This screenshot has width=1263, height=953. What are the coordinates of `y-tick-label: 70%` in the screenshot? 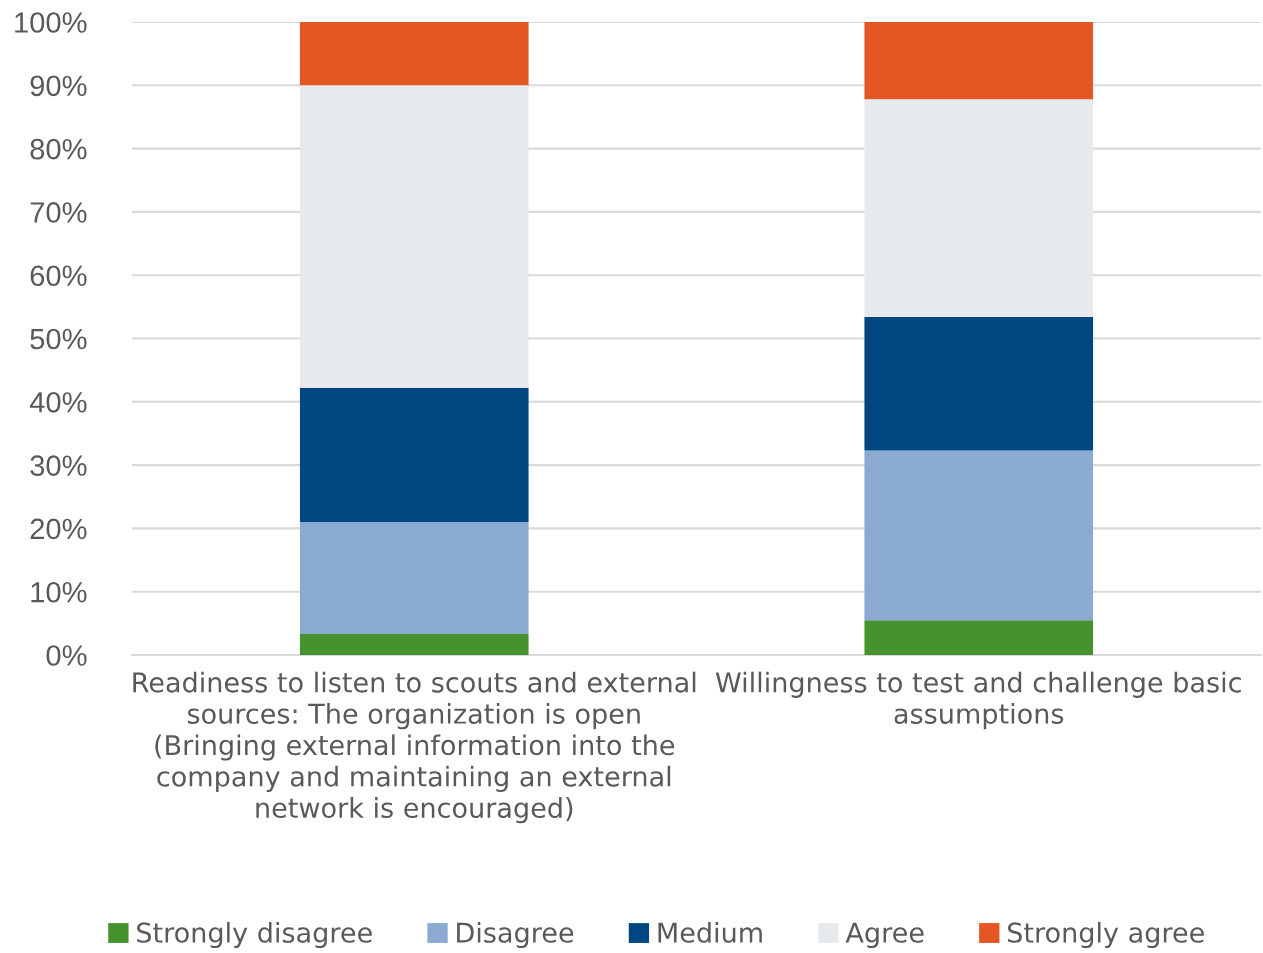 It's located at (58, 212).